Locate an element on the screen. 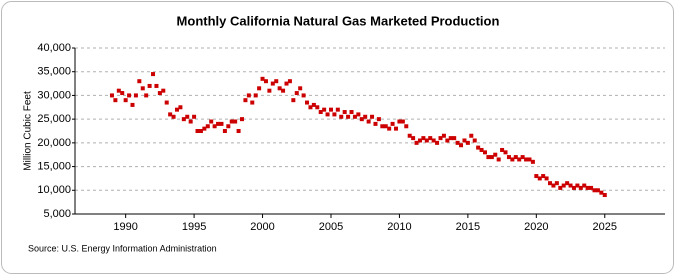 The image size is (675, 275). y-tick-label: 35,000 is located at coordinates (54, 72).